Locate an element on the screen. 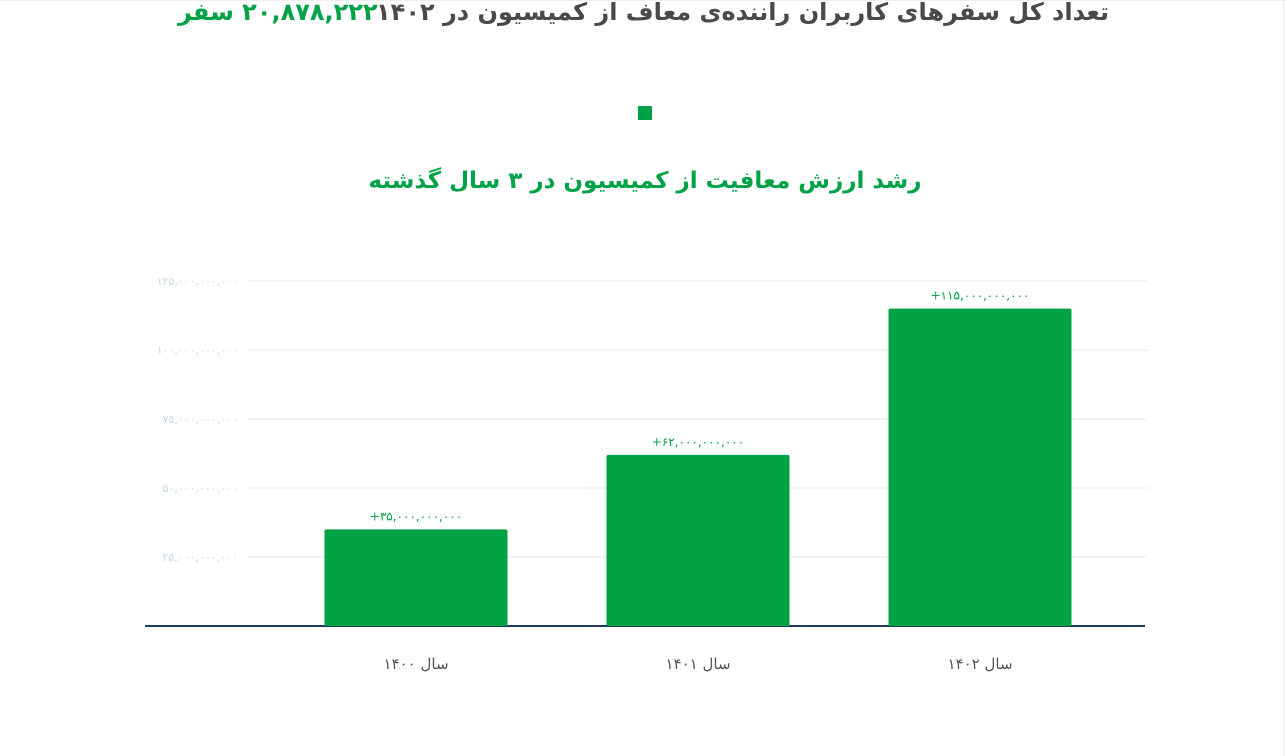  y-tick-label: ۲۵,۰۰۰,۰۰۰,۰۰۰ is located at coordinates (200, 557).